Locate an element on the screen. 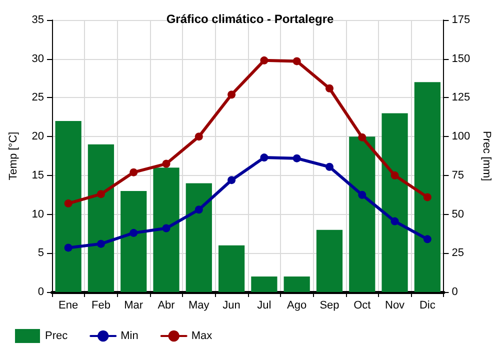  y-tick-label: 0 is located at coordinates (41, 292).